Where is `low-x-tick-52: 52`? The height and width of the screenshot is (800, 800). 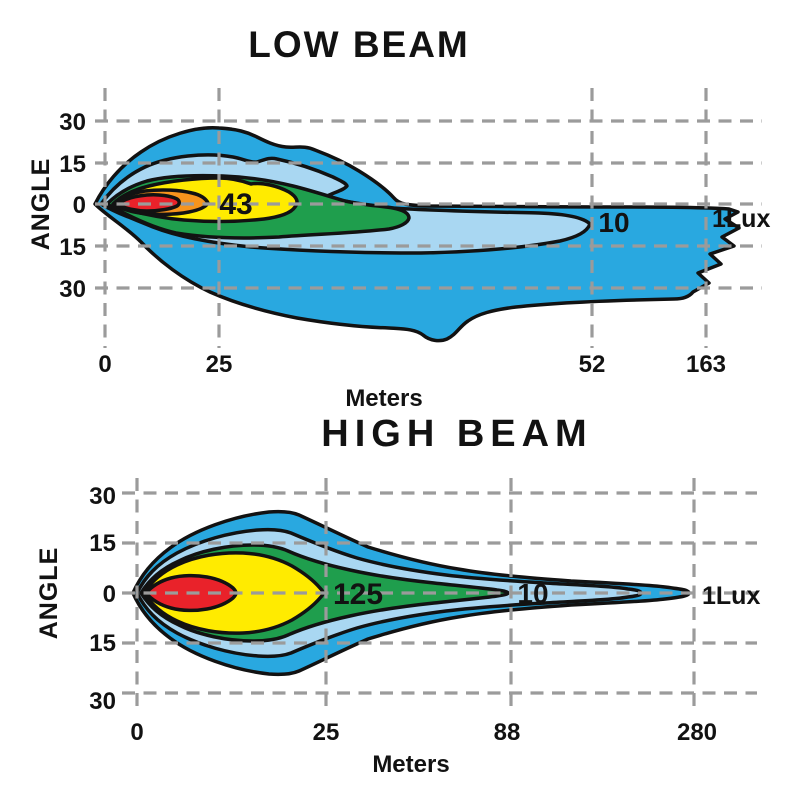 low-x-tick-52: 52 is located at coordinates (592, 364).